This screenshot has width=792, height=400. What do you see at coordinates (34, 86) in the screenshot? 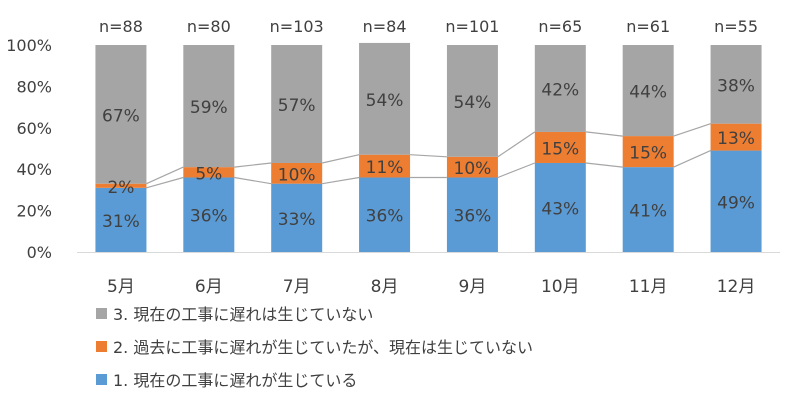
I see `y-tick-label: 80%` at bounding box center [34, 86].